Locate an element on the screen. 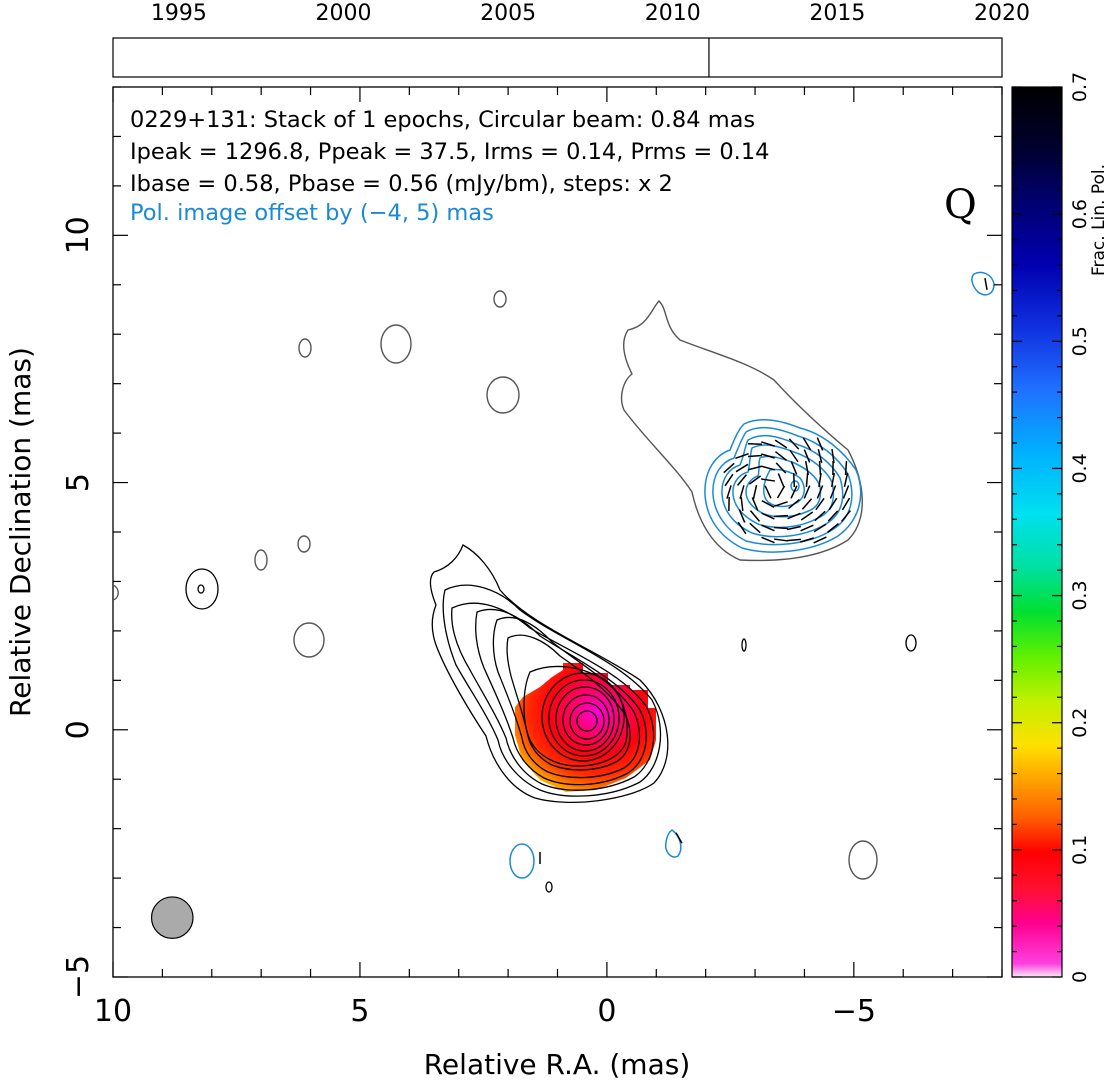  shifted-intensity-contour is located at coordinates (741, 431).